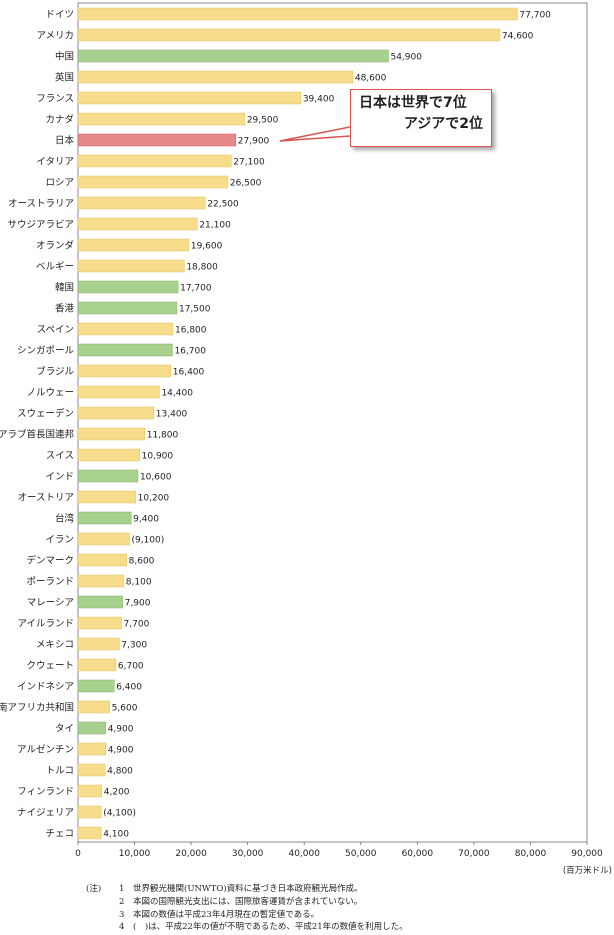 The width and height of the screenshot is (614, 935). Describe the element at coordinates (413, 103) in the screenshot. I see `annotation-line-1: 日本は世界で7位` at that location.